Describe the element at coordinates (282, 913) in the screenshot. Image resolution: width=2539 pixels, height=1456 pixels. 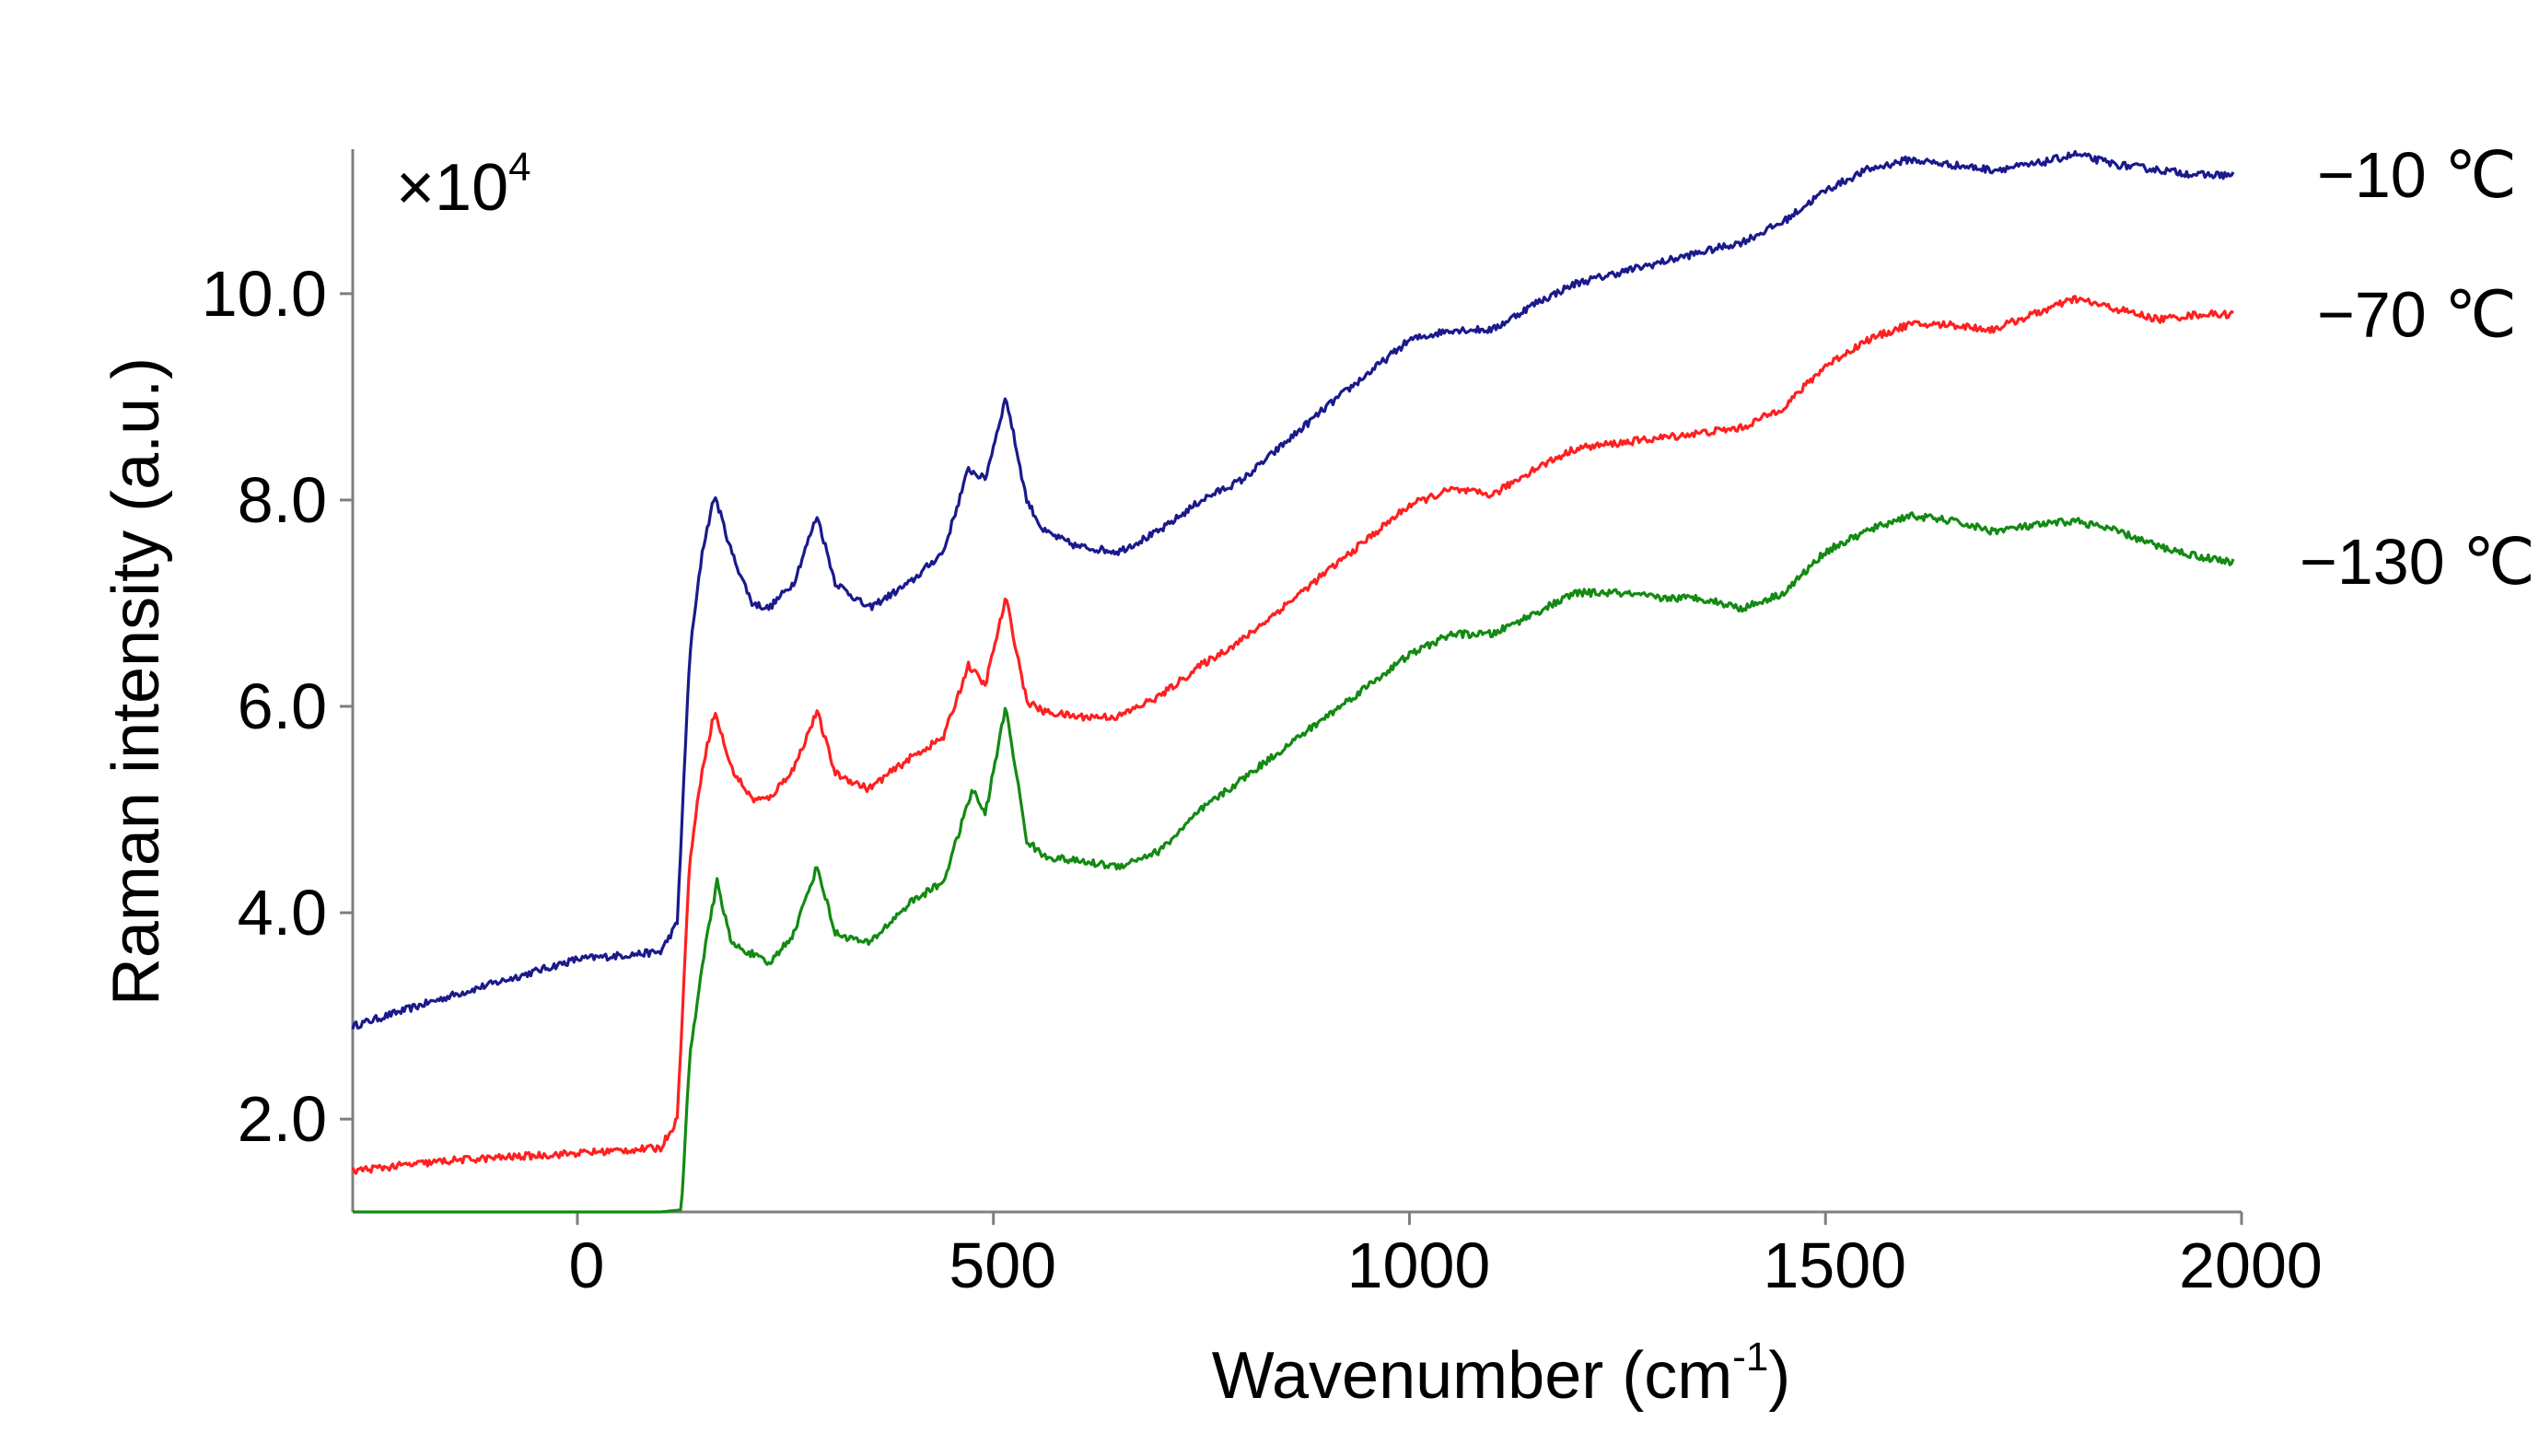
I see `y-tick-label: 4.0` at that location.